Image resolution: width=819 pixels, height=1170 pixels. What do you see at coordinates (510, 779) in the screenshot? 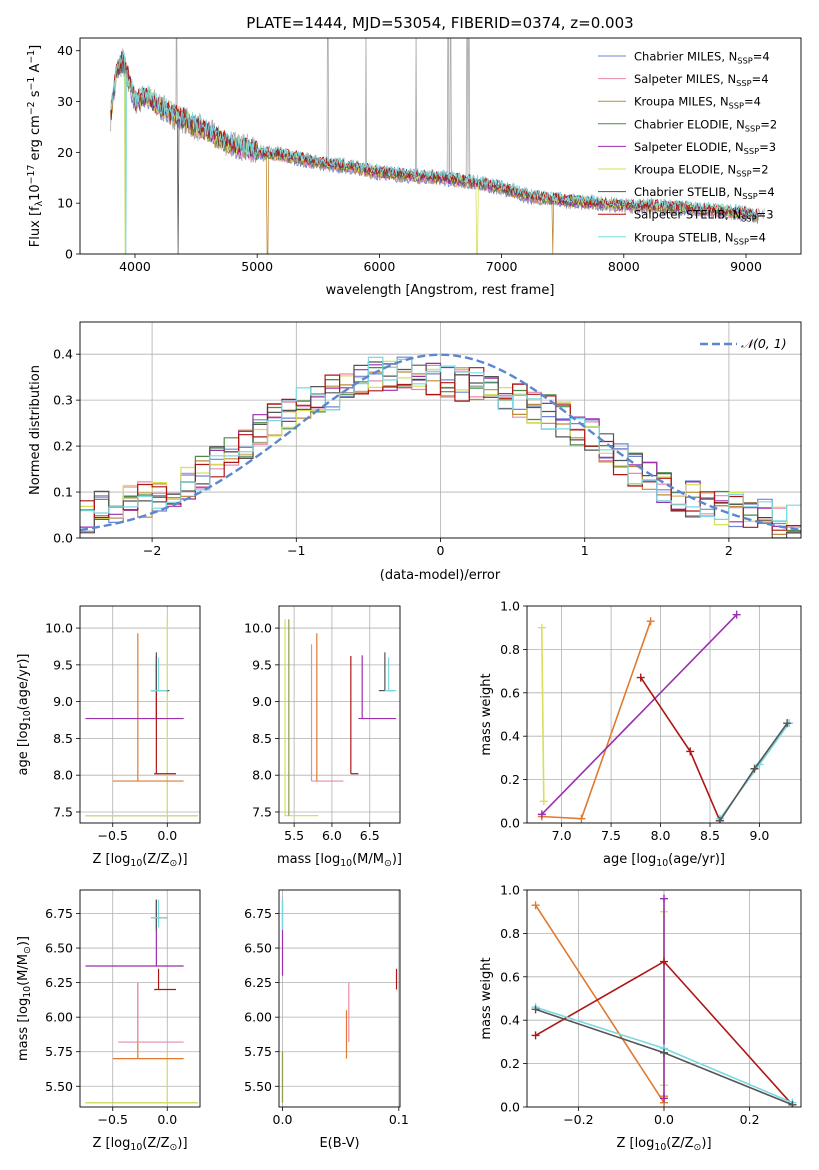
I see `y-tick-label: 0.2` at bounding box center [510, 779].